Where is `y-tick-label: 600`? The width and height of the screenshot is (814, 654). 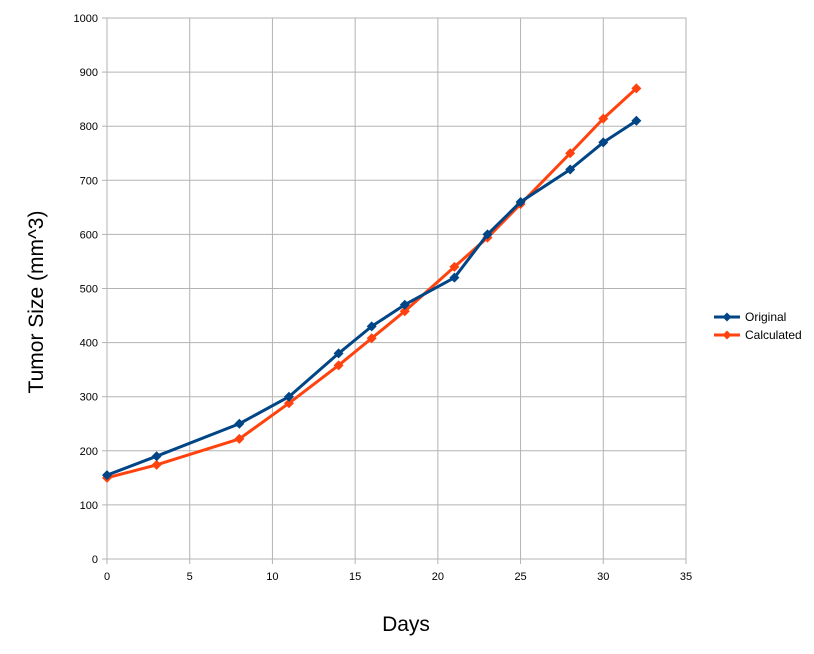 y-tick-label: 600 is located at coordinates (89, 235).